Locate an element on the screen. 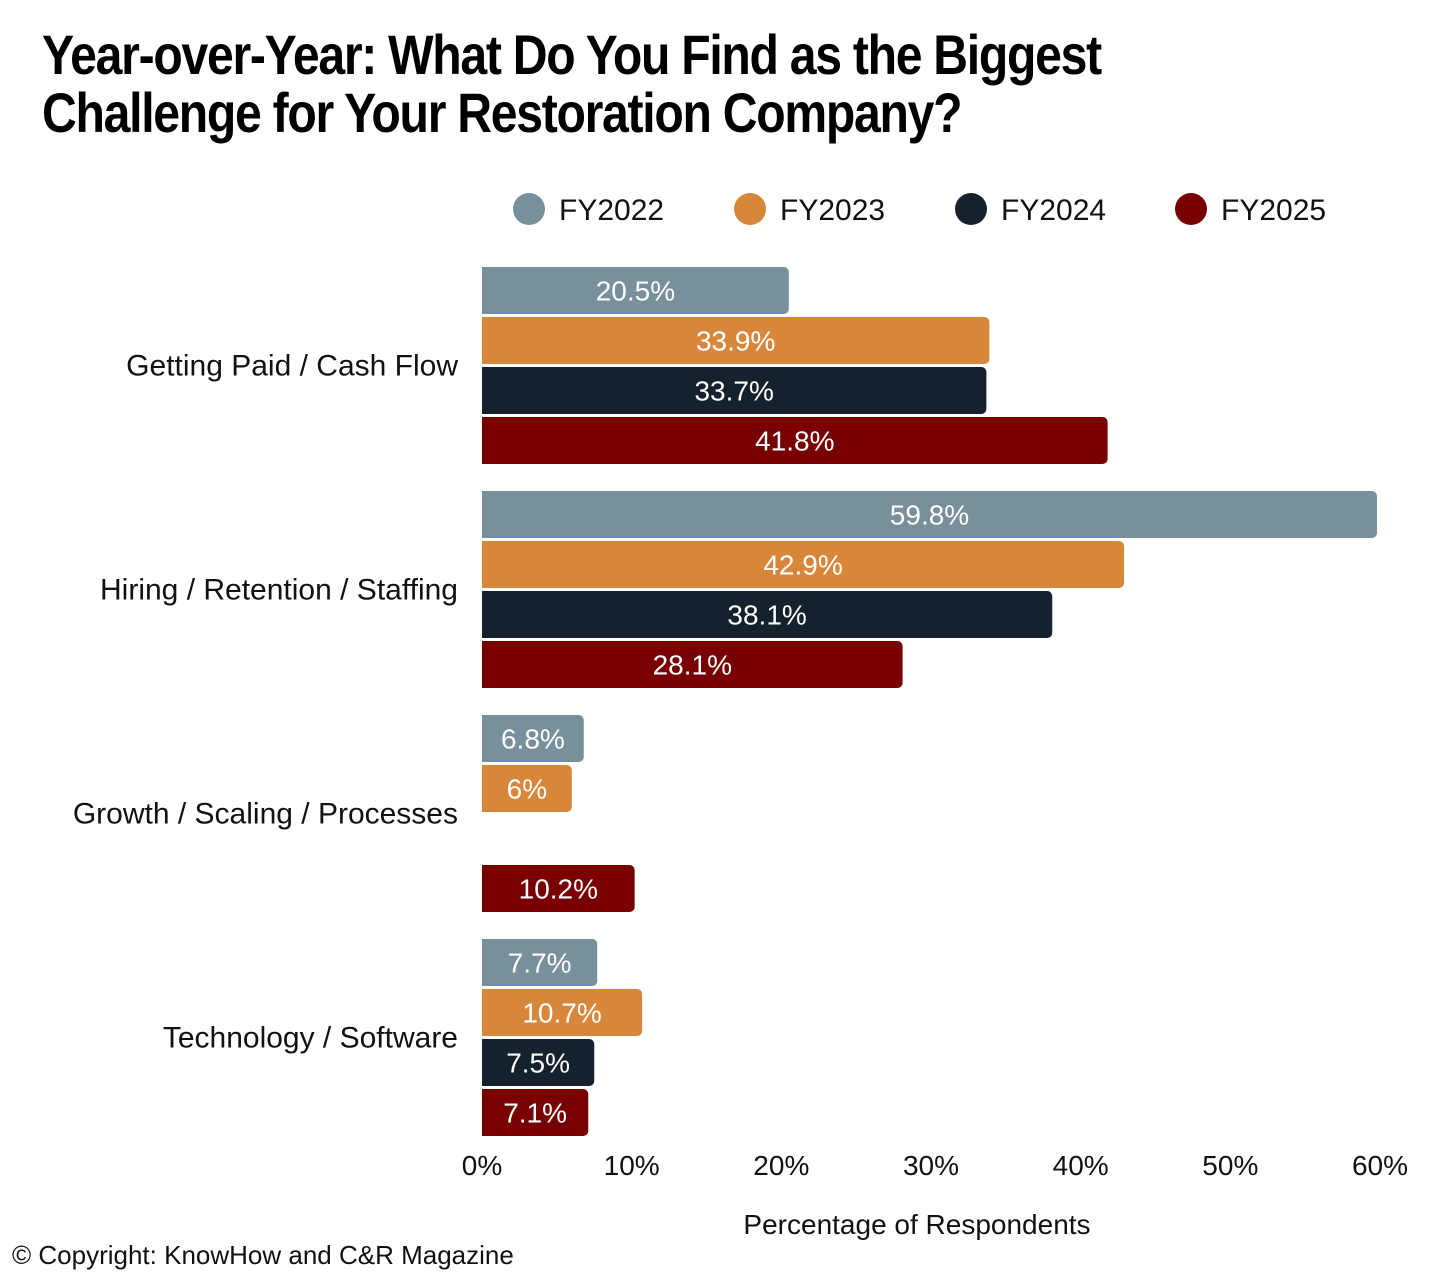 The width and height of the screenshot is (1434, 1282). x-tick-label: 20% is located at coordinates (781, 1165).